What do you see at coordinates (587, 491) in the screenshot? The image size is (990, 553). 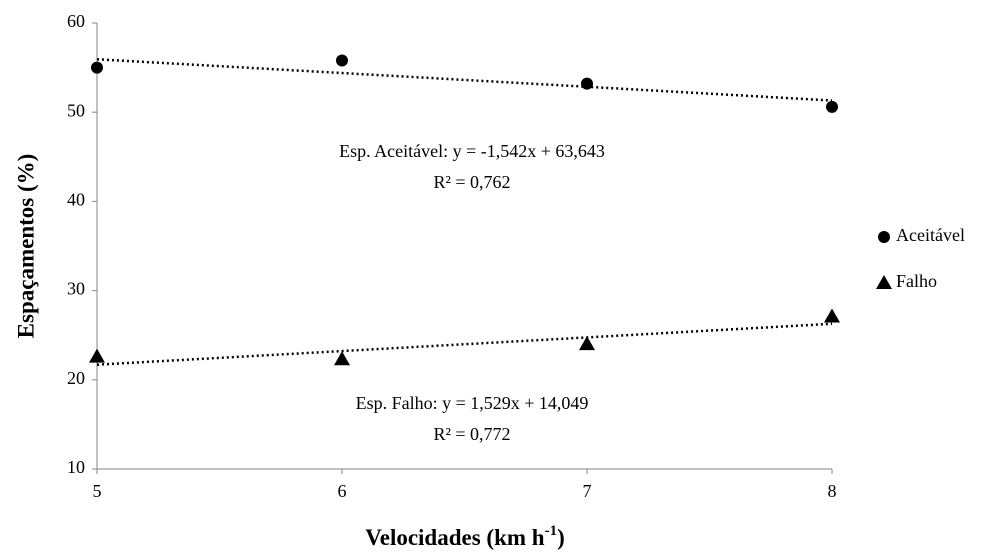 I see `x-tick-label: 7` at bounding box center [587, 491].